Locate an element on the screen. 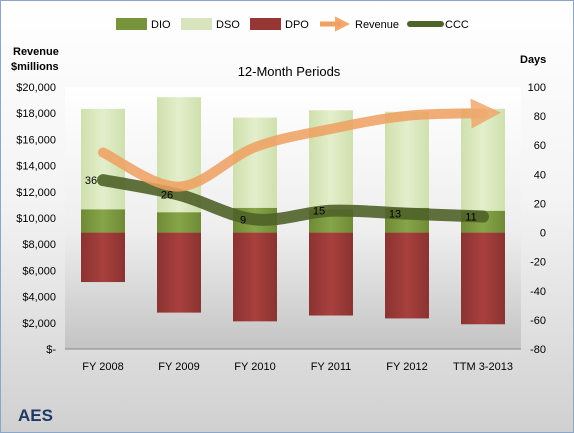 This screenshot has width=574, height=433. ccc-data-label: 36 is located at coordinates (91, 181).